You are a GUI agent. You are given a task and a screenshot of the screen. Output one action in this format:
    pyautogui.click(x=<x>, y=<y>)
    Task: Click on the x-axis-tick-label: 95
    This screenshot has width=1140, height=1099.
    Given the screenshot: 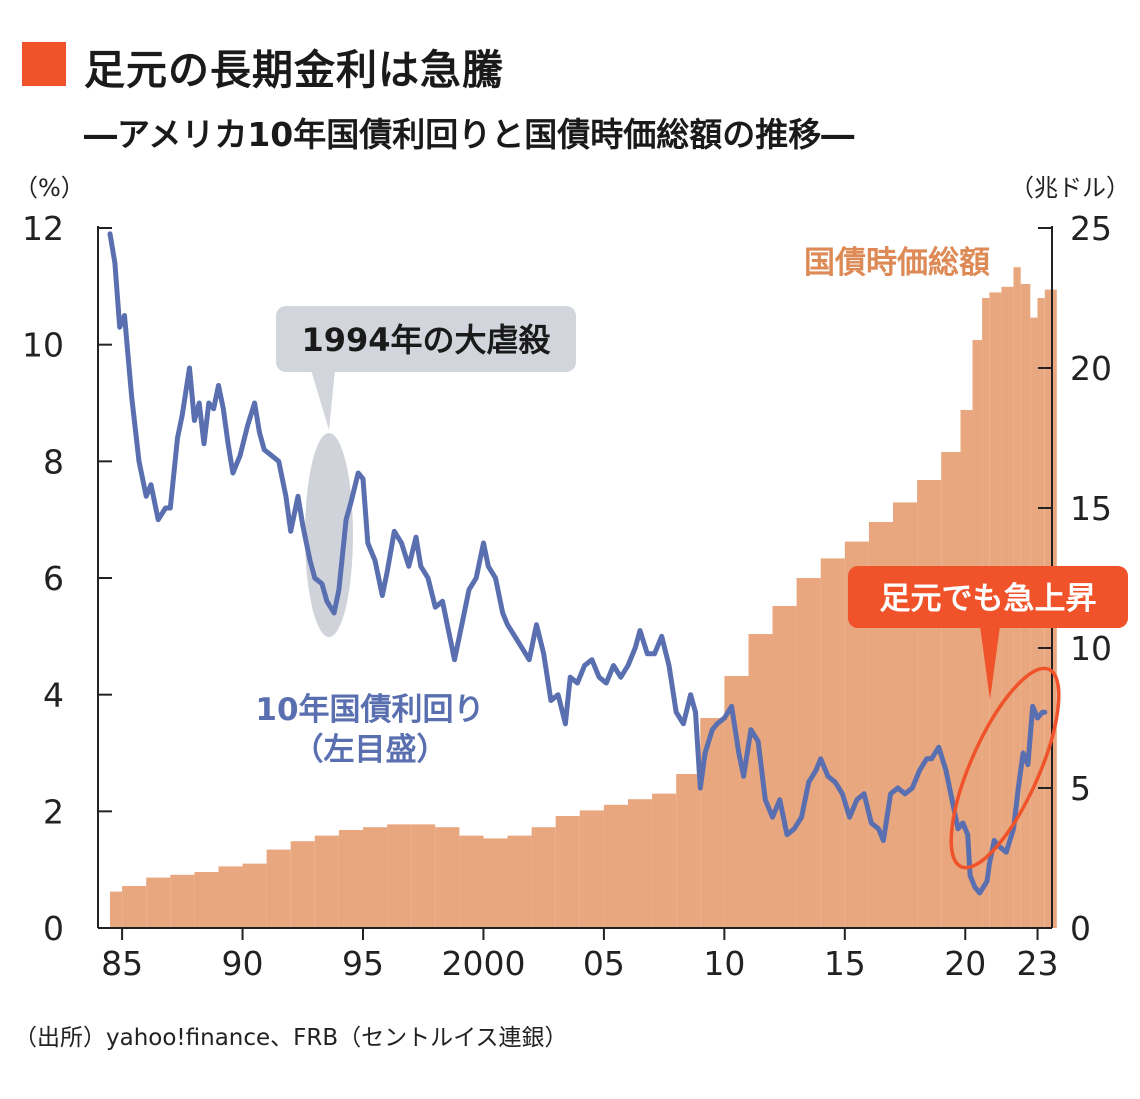 What is the action you would take?
    pyautogui.click(x=363, y=963)
    